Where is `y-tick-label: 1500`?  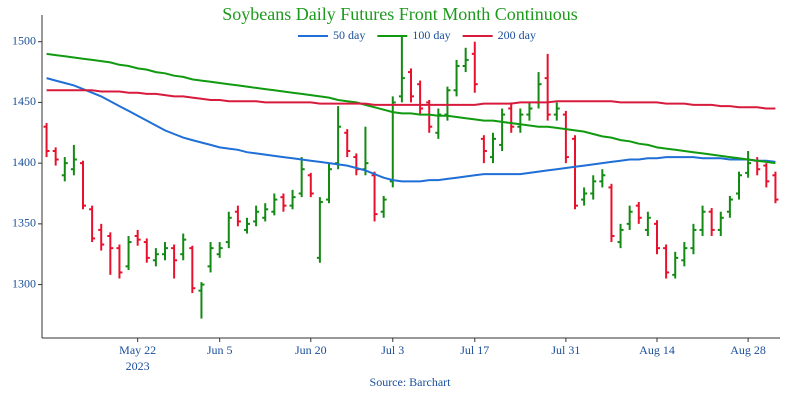 y-tick-label: 1500 is located at coordinates (24, 40).